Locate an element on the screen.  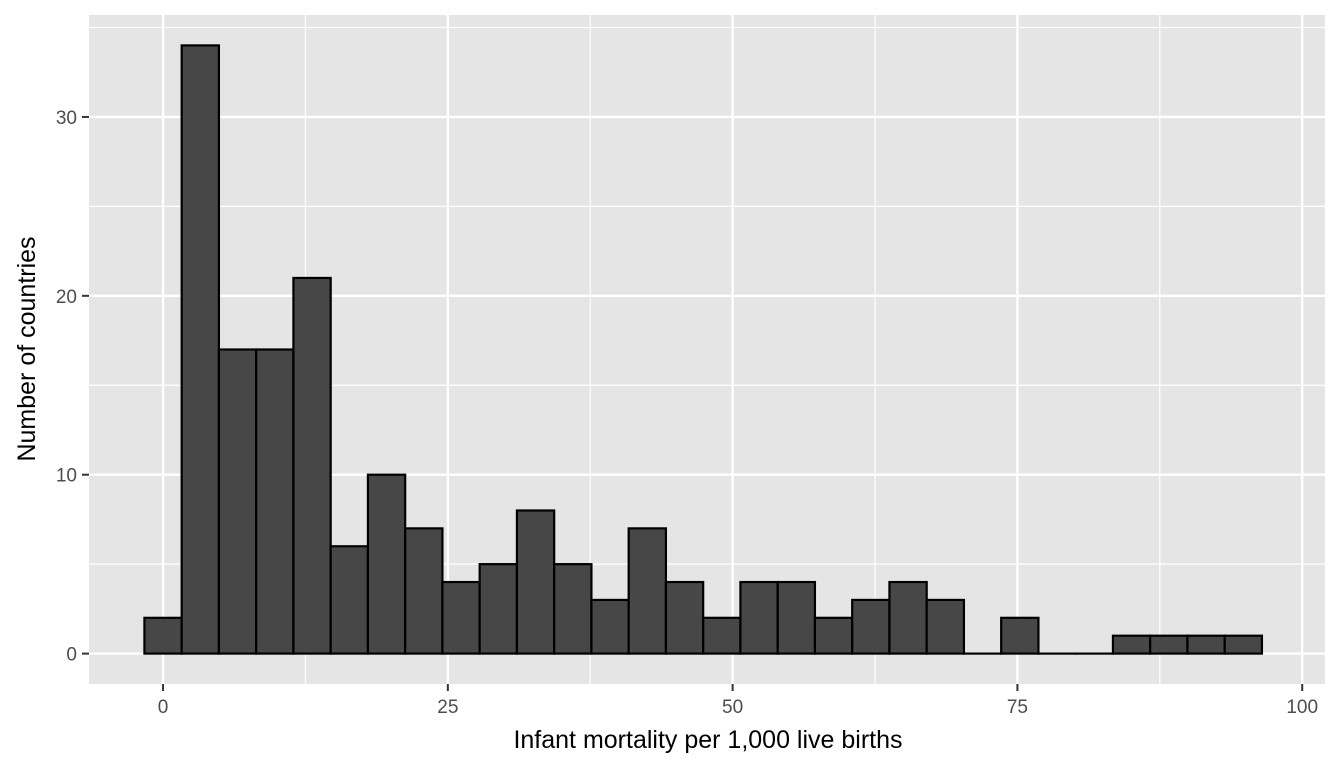
x-axis: 0 25 50 75 100 is located at coordinates (738, 701).